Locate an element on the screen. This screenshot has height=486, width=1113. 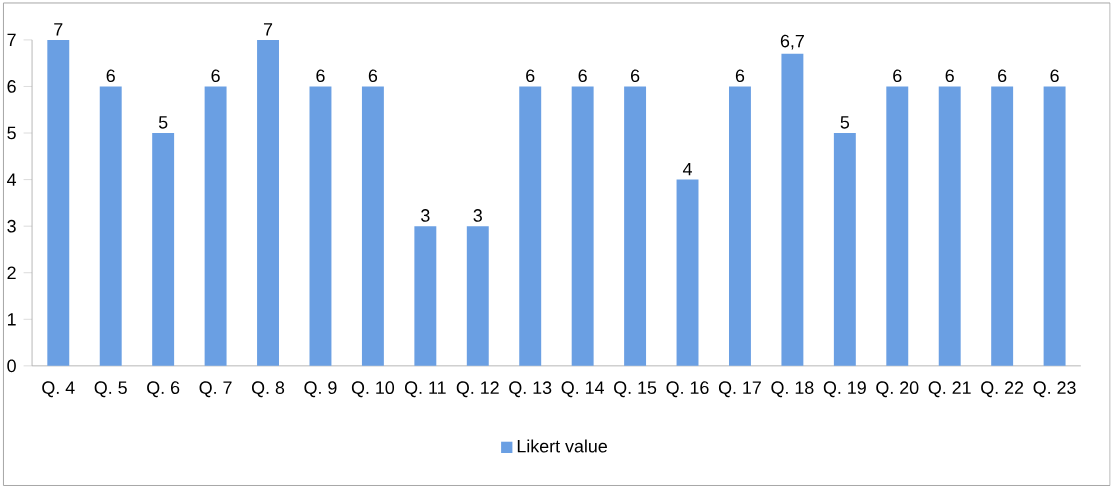
y-tick-label: 4 is located at coordinates (12, 179).